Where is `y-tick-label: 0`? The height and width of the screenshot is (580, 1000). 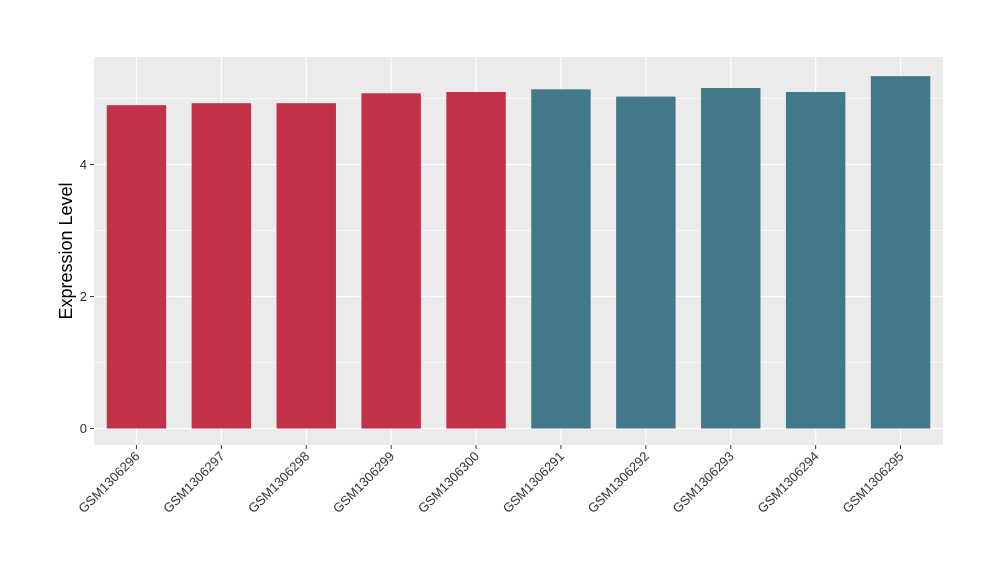
y-tick-label: 0 is located at coordinates (83, 428).